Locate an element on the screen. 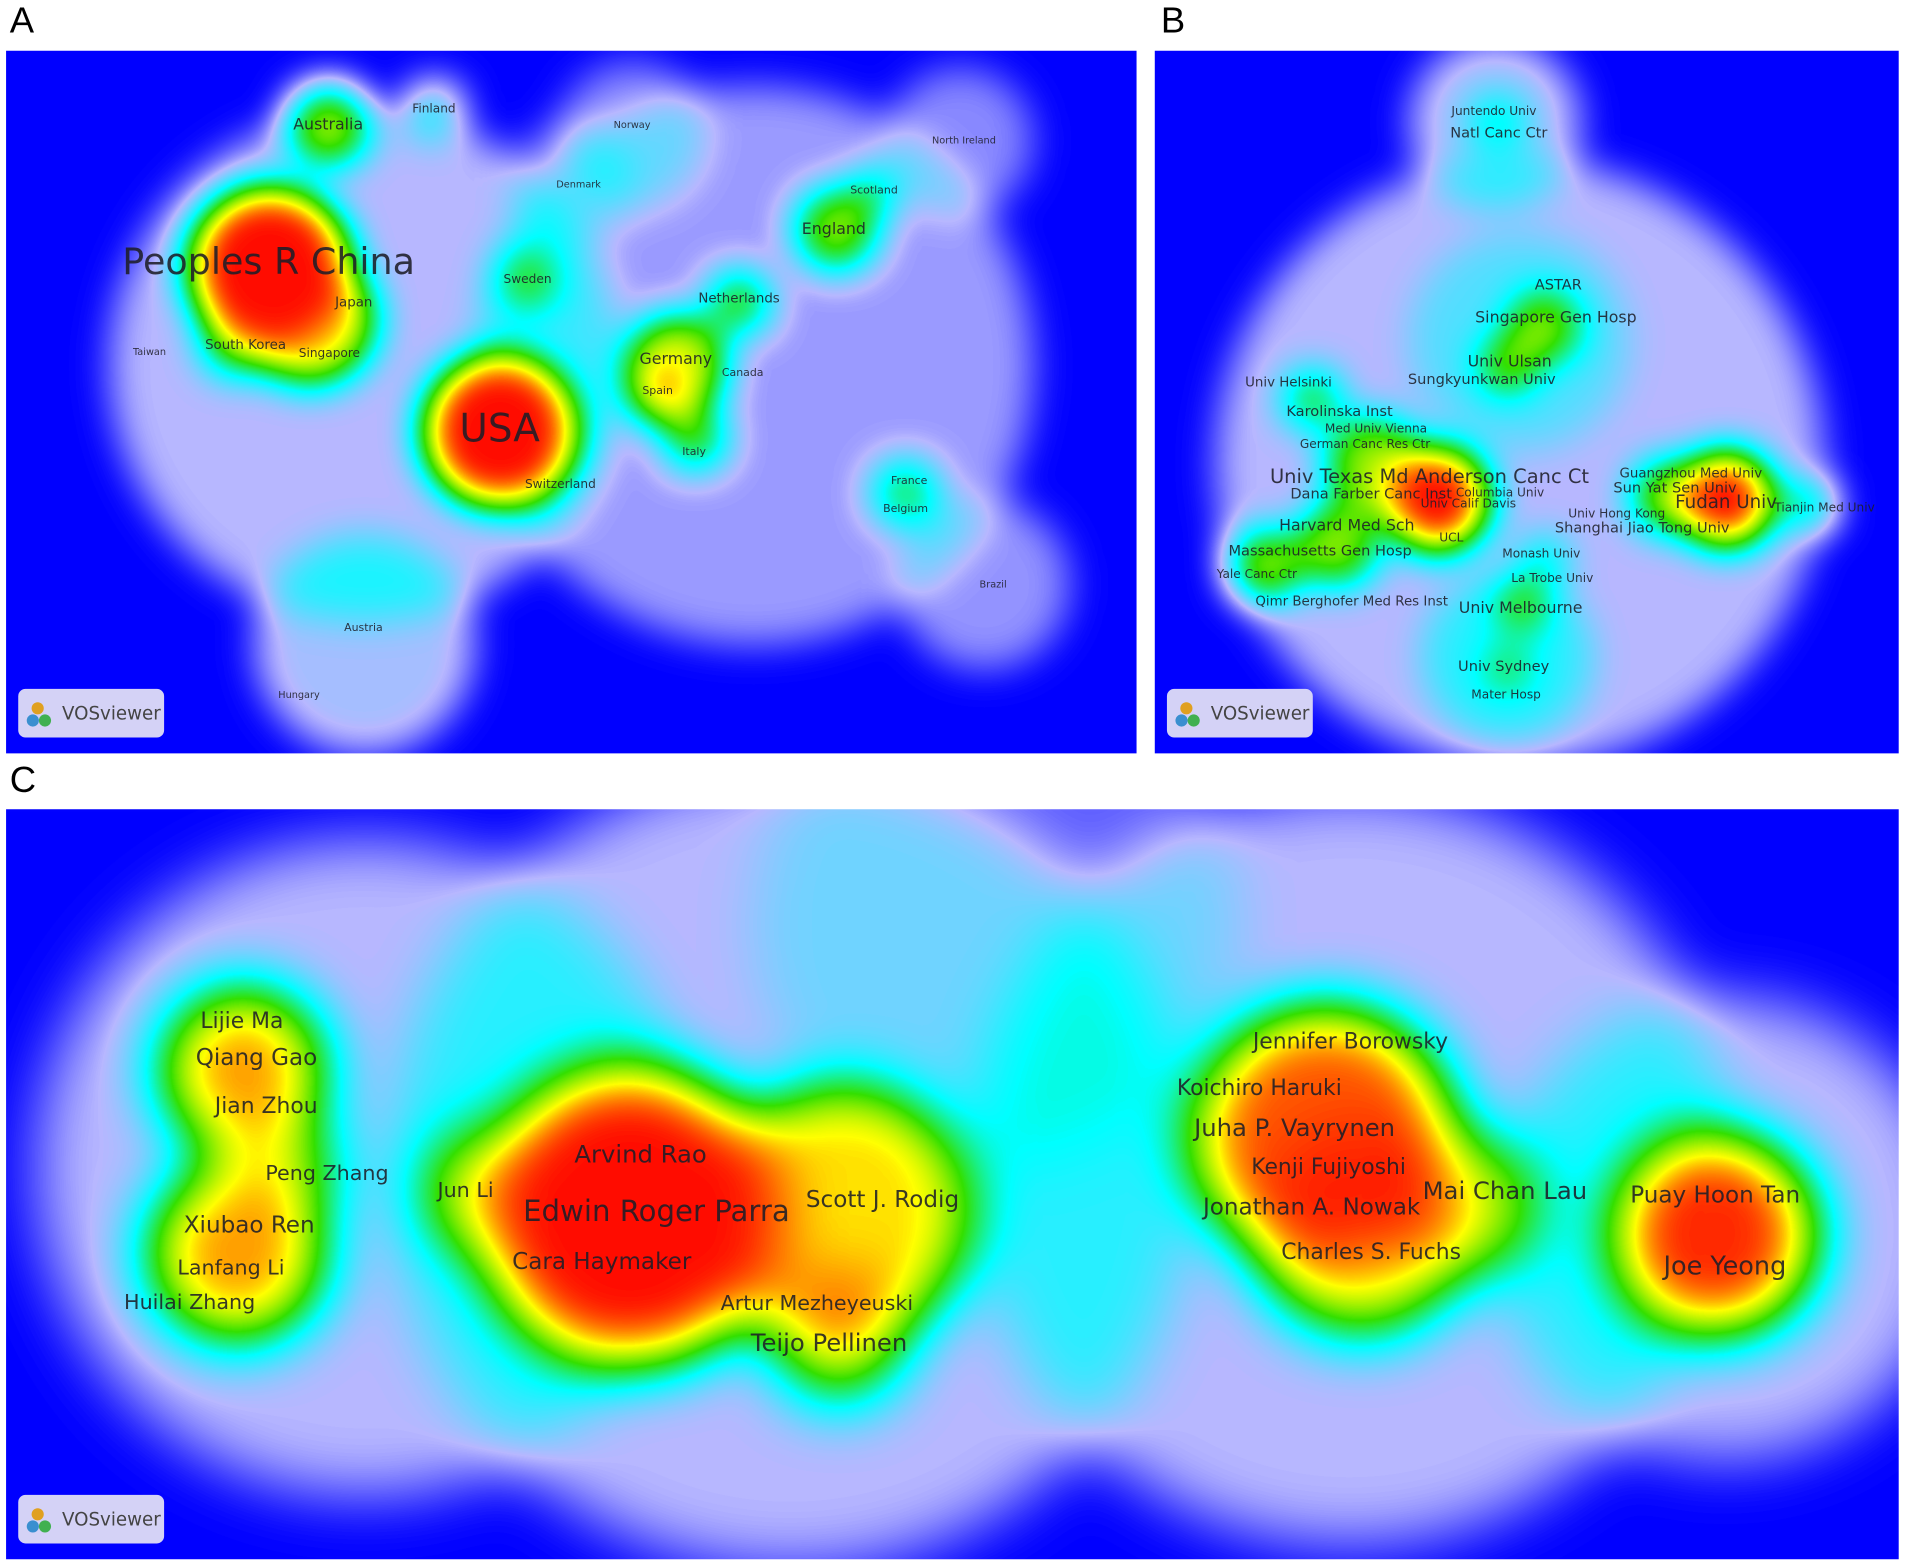  term-label: Sun Yat Sen Univ is located at coordinates (1675, 487).